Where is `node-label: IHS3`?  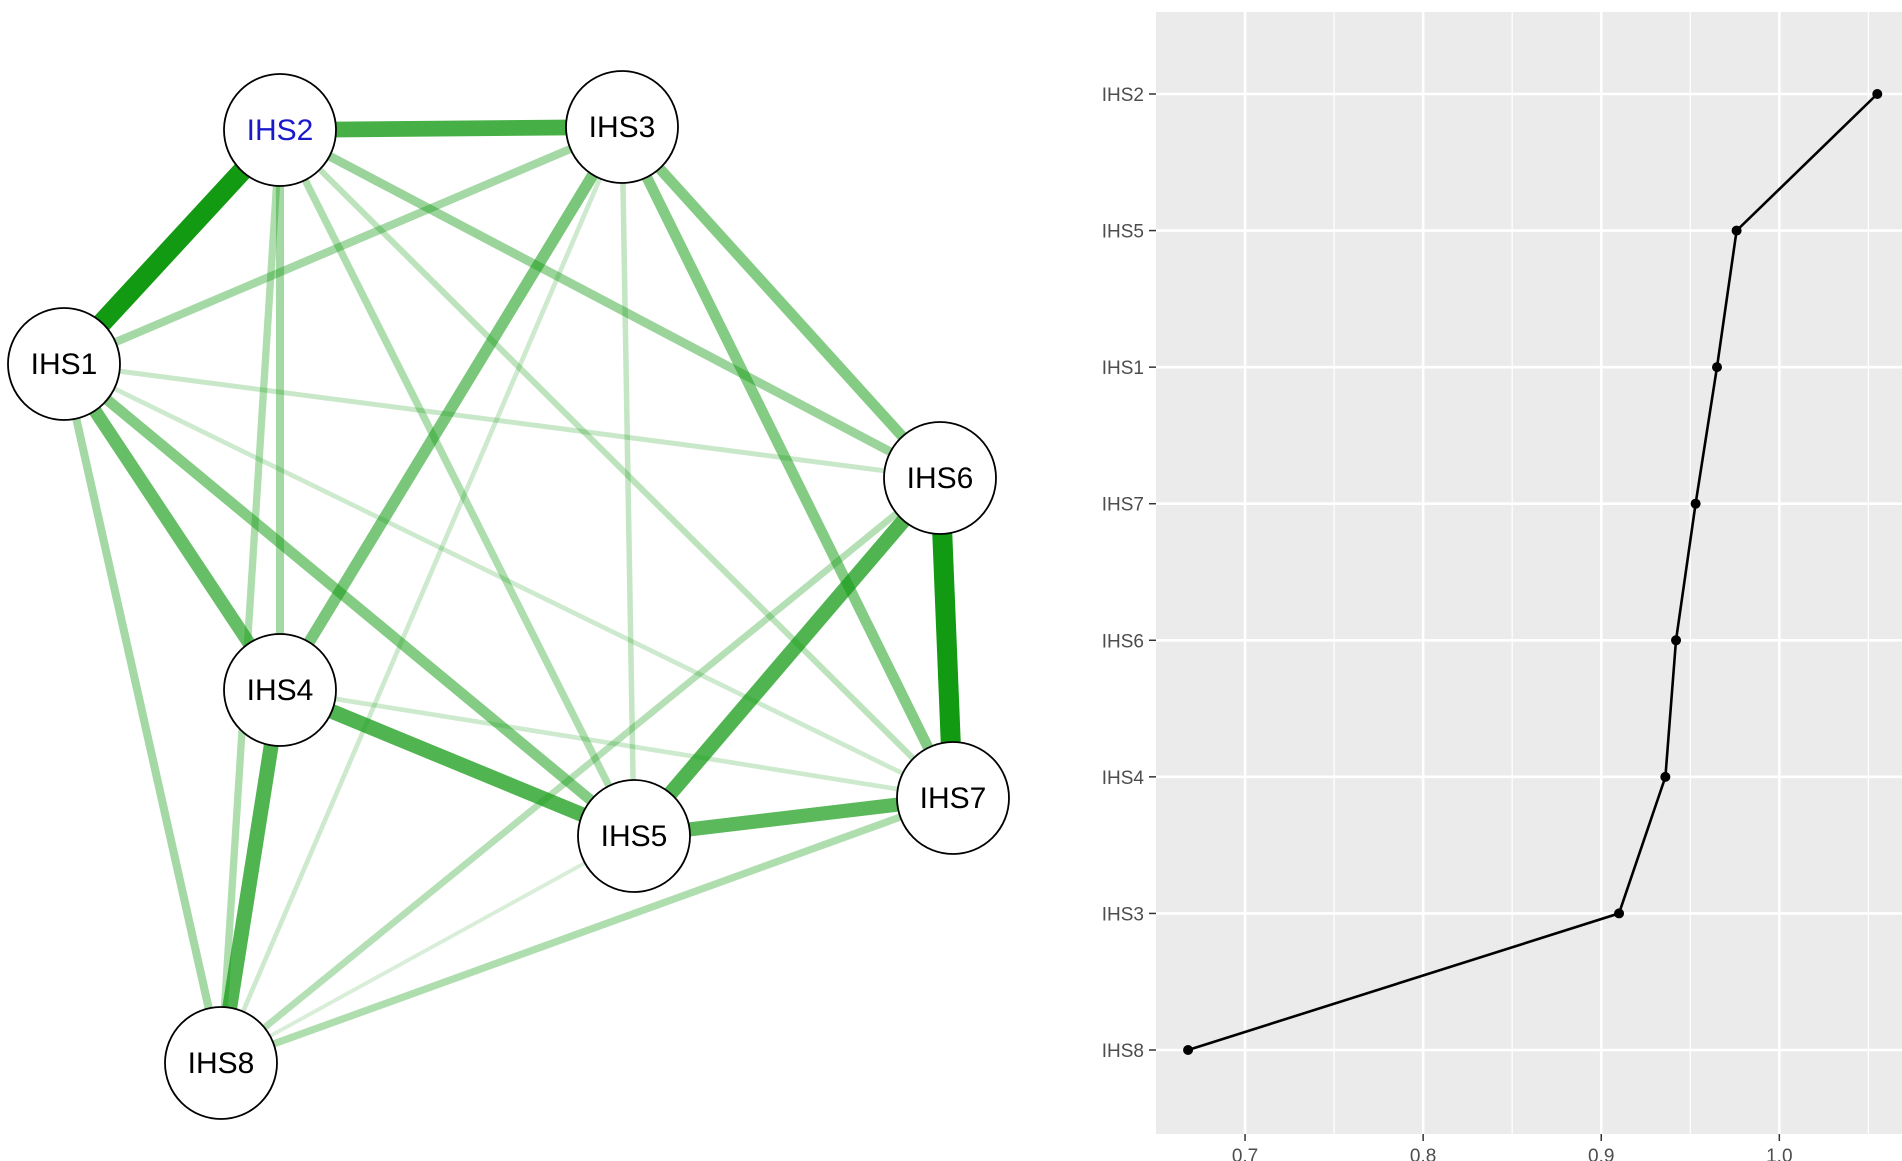 node-label: IHS3 is located at coordinates (622, 127).